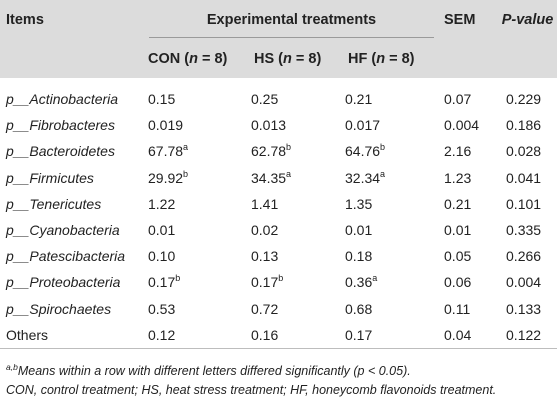 The height and width of the screenshot is (412, 557). Describe the element at coordinates (265, 308) in the screenshot. I see `hs-value: 0.72` at that location.